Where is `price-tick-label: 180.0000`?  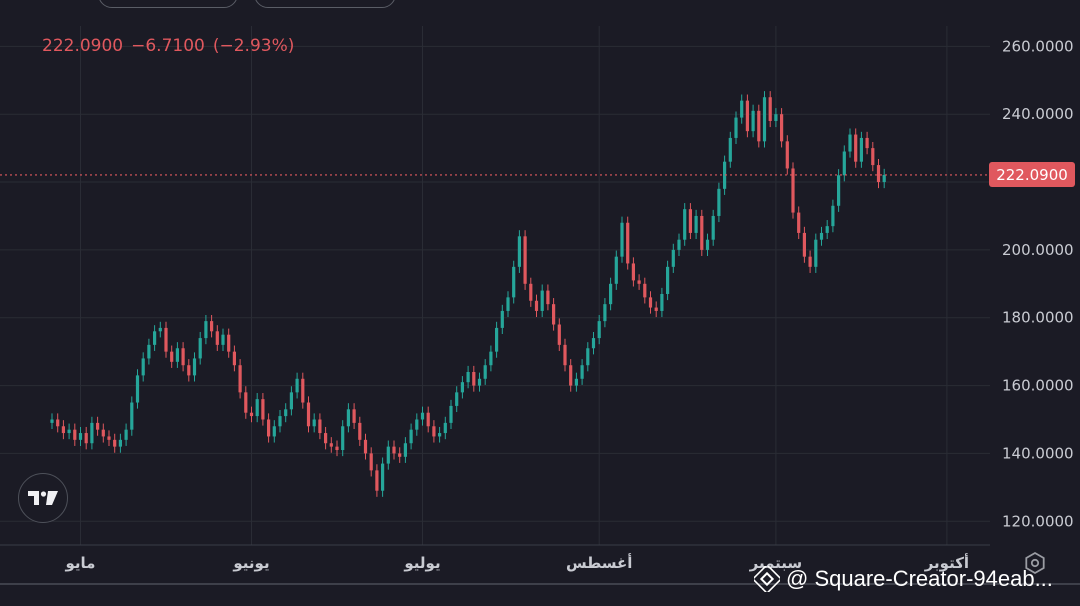 price-tick-label: 180.0000 is located at coordinates (1038, 318).